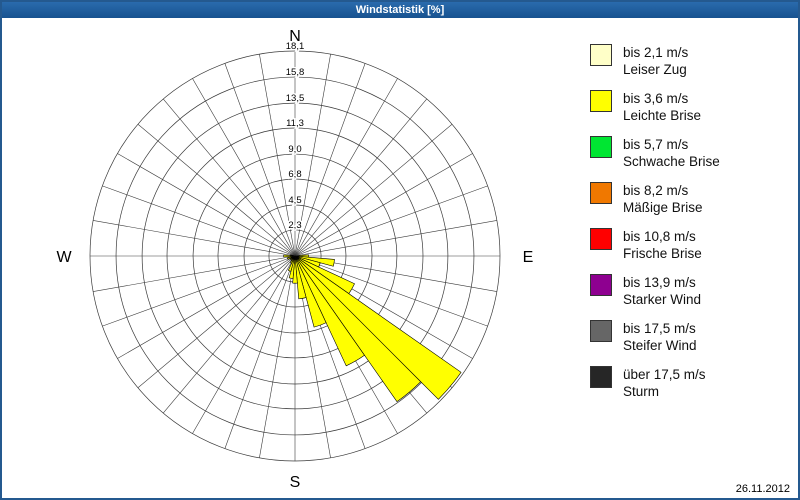 The height and width of the screenshot is (500, 800). I want to click on svg-text: 2,3, so click(294, 225).